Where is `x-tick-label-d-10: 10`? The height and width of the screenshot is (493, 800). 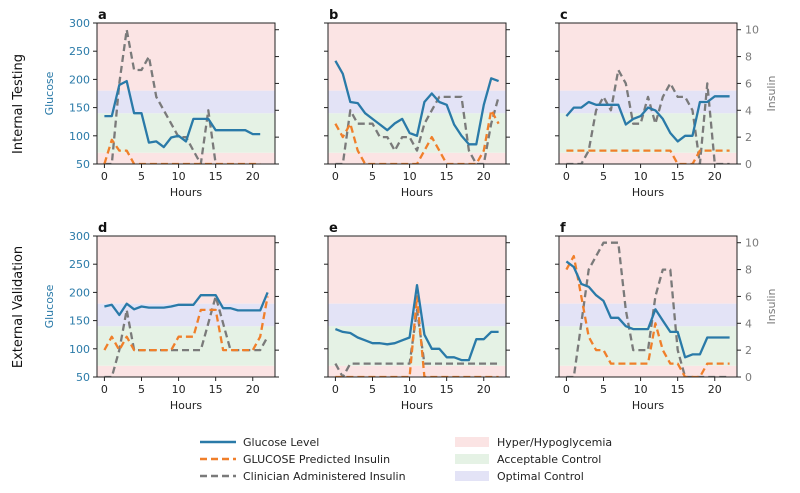 x-tick-label-d-10: 10 is located at coordinates (179, 389).